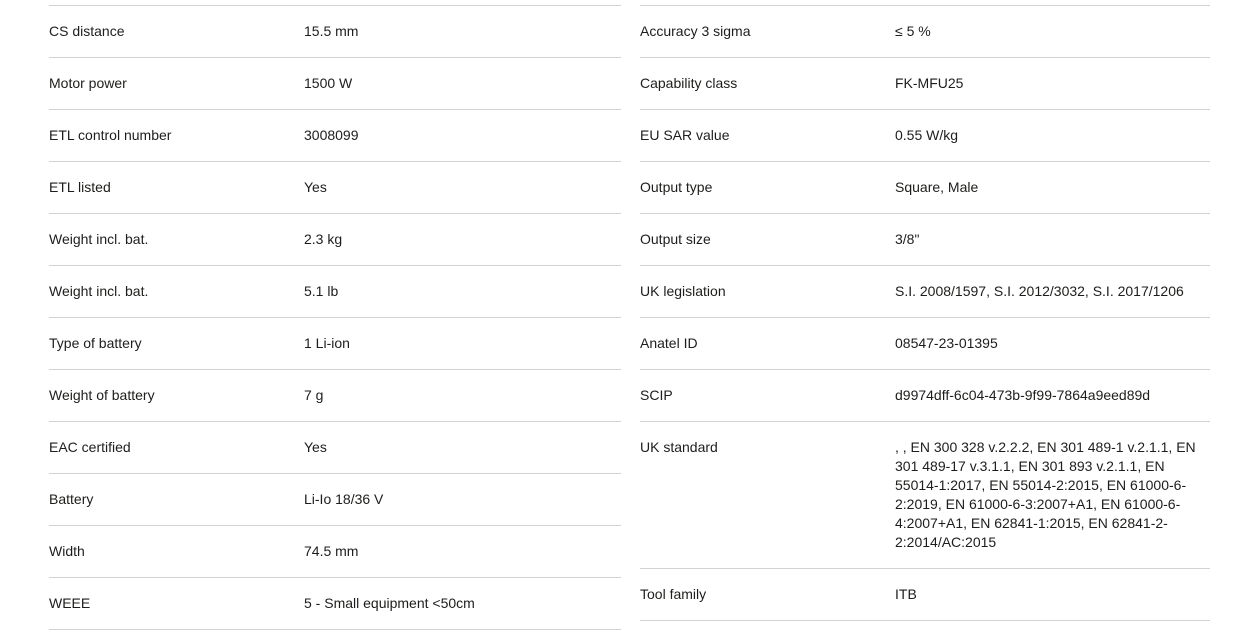 The width and height of the screenshot is (1256, 630). What do you see at coordinates (70, 603) in the screenshot?
I see `spec-label: WEEE` at bounding box center [70, 603].